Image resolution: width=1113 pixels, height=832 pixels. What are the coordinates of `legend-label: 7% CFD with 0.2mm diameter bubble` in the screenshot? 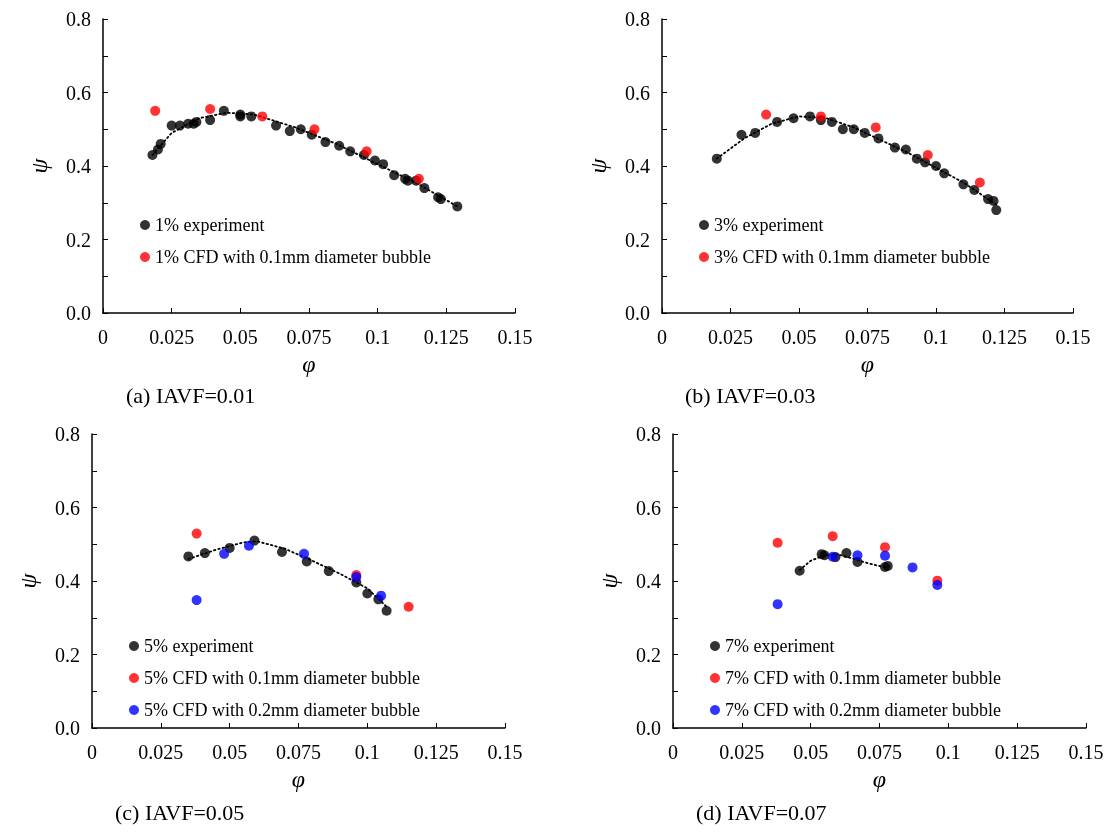 It's located at (863, 710).